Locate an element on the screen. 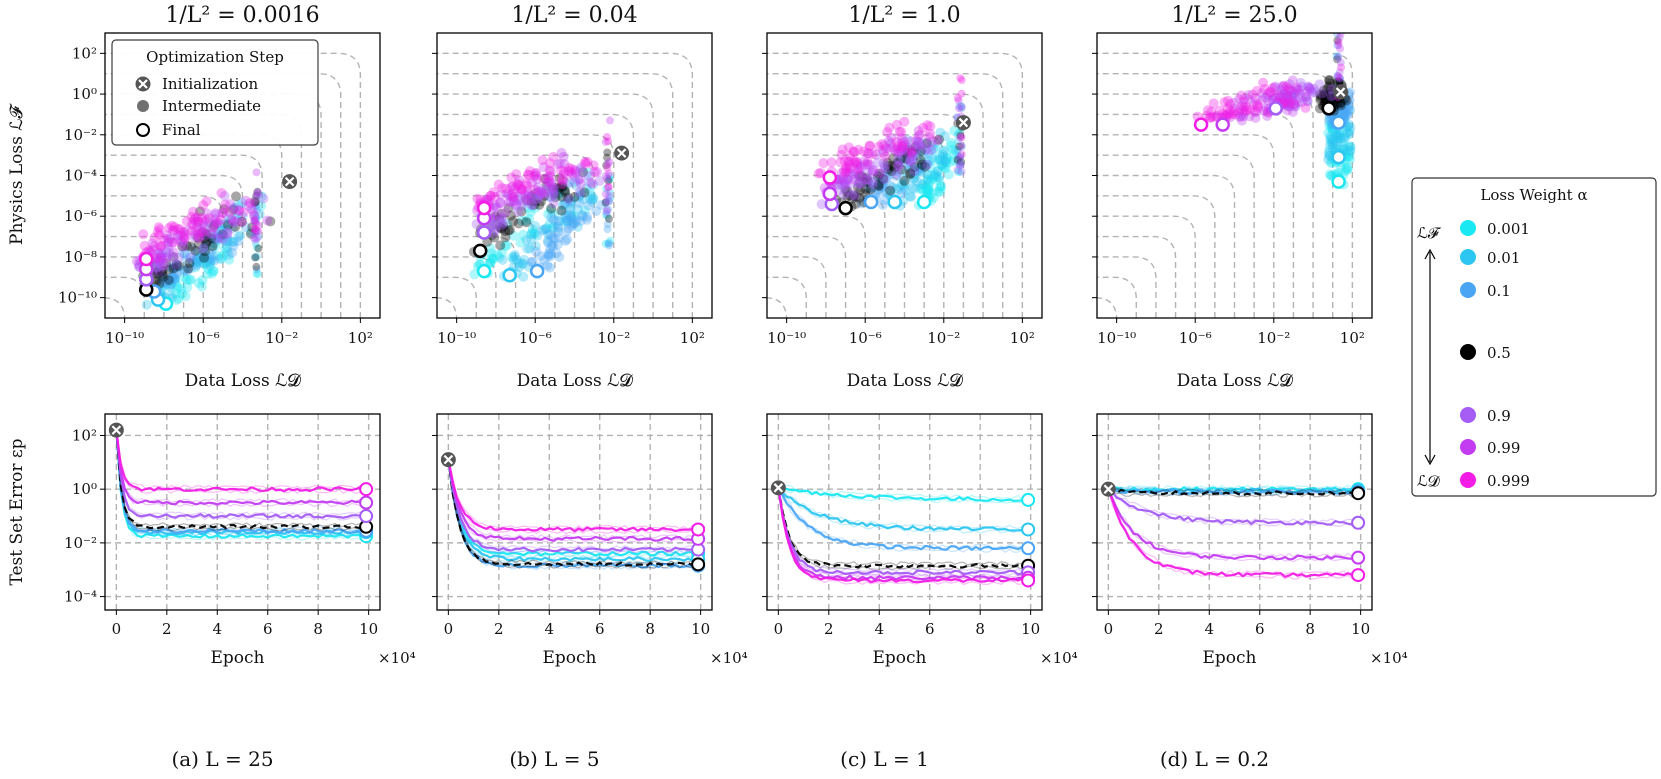 Image resolution: width=1661 pixels, height=779 pixels. x-tick-label: 10 is located at coordinates (1030, 629).